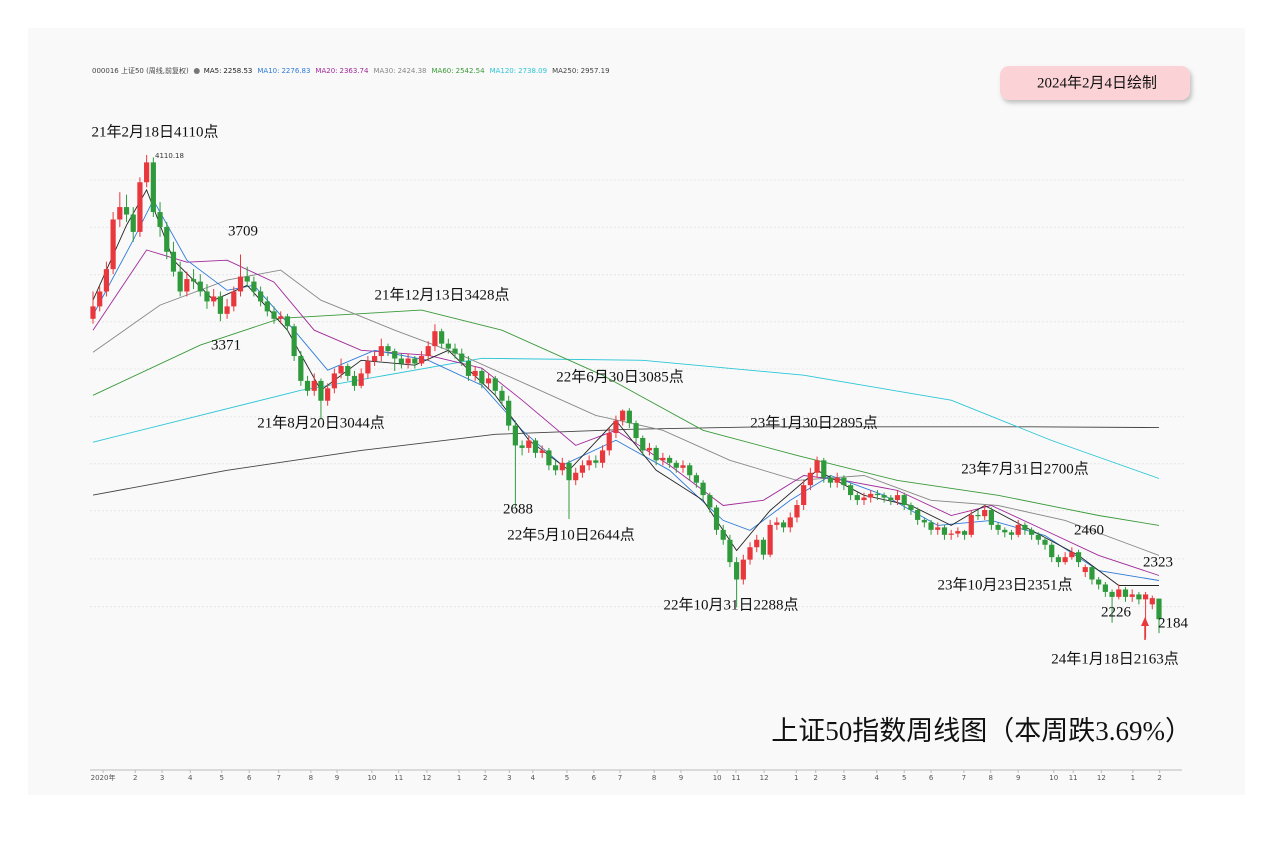 The width and height of the screenshot is (1273, 844). What do you see at coordinates (877, 778) in the screenshot?
I see `x-tick-label: 4` at bounding box center [877, 778].